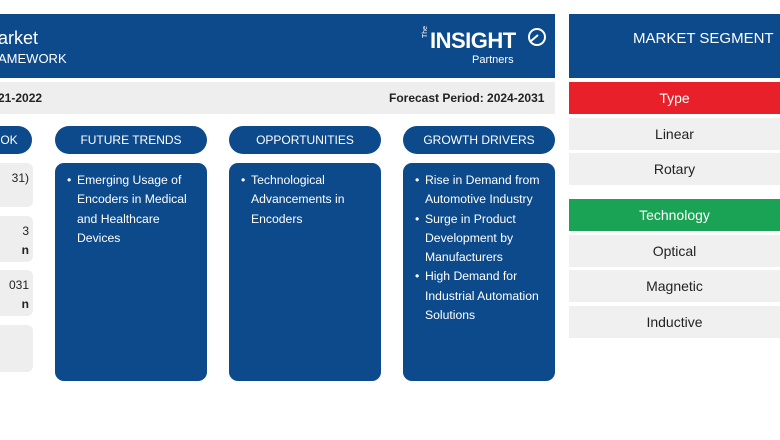 This screenshot has height=440, width=780. Describe the element at coordinates (305, 272) in the screenshot. I see `opportunities-card: Technological Advancements in Encoders` at that location.